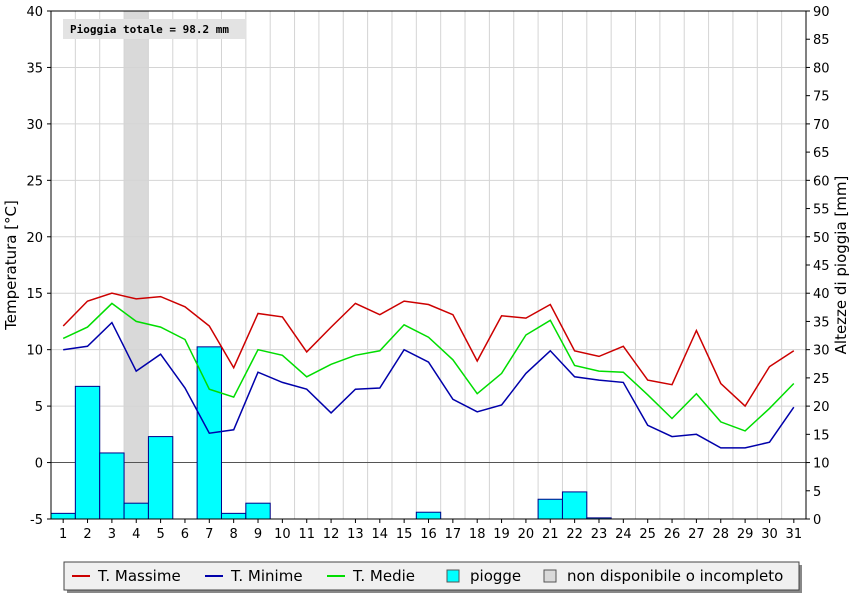 This screenshot has width=865, height=600. I want to click on total-rain-annotation: Pioggia totale = 98.2 mm, so click(149, 29).